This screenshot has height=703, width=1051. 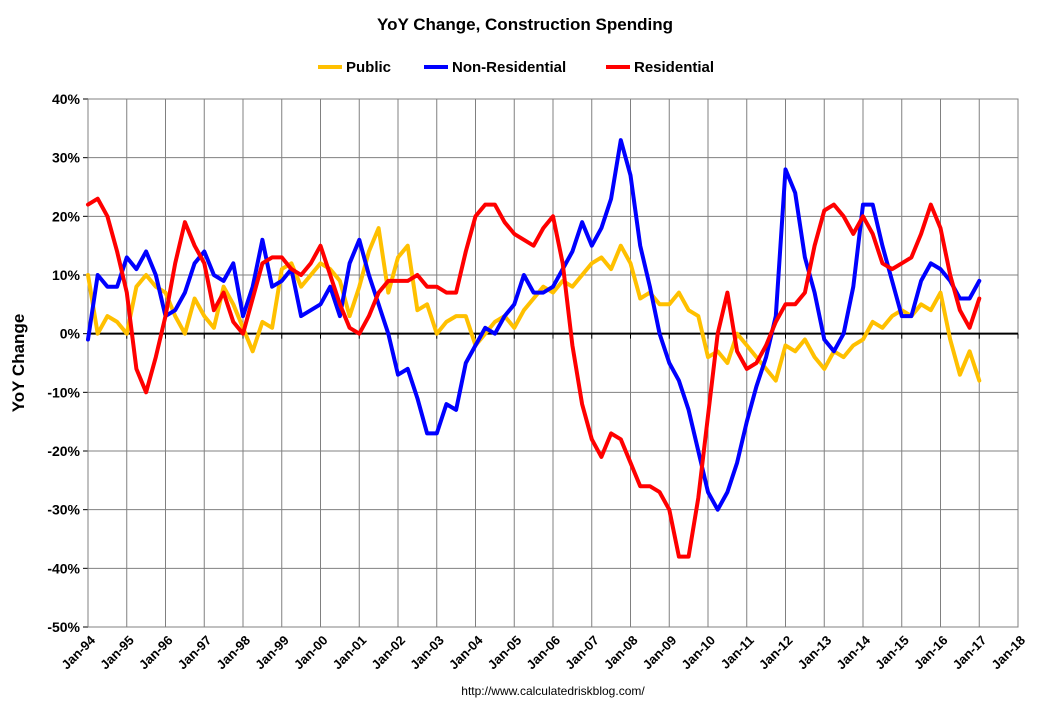 I want to click on y-tick-label: 10%, so click(x=66, y=275).